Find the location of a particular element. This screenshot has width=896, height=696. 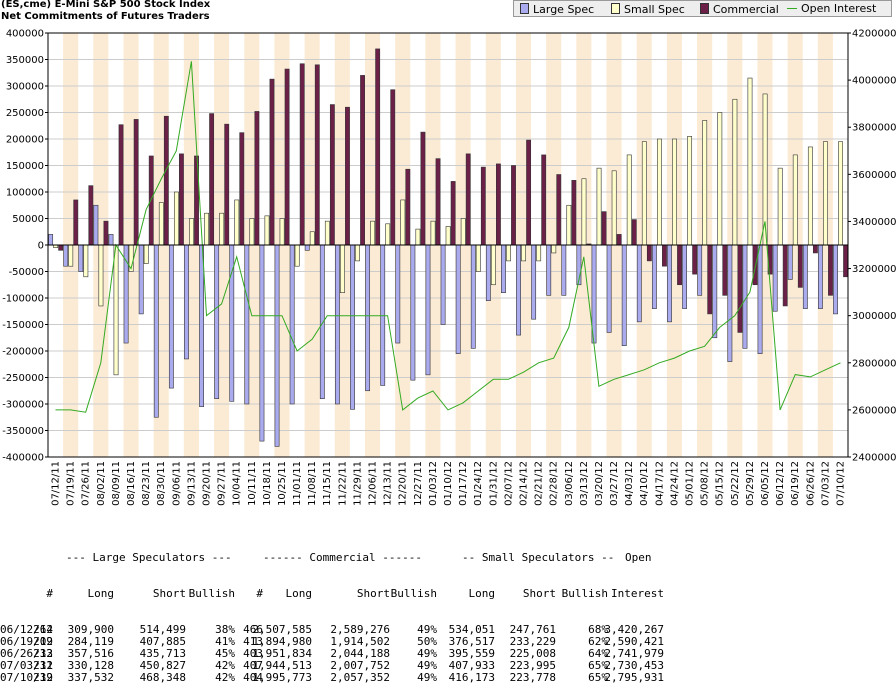

legend-item-large-spec: Large Spec is located at coordinates (557, 9).